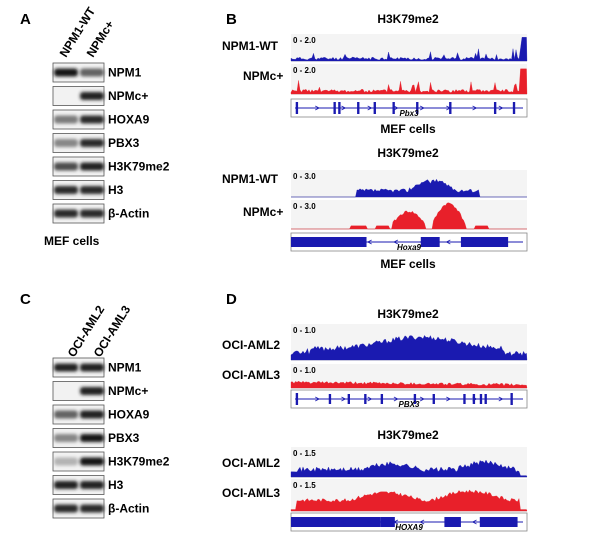  What do you see at coordinates (408, 19) in the screenshot?
I see `panel-b-top-title: H3K79me2` at bounding box center [408, 19].